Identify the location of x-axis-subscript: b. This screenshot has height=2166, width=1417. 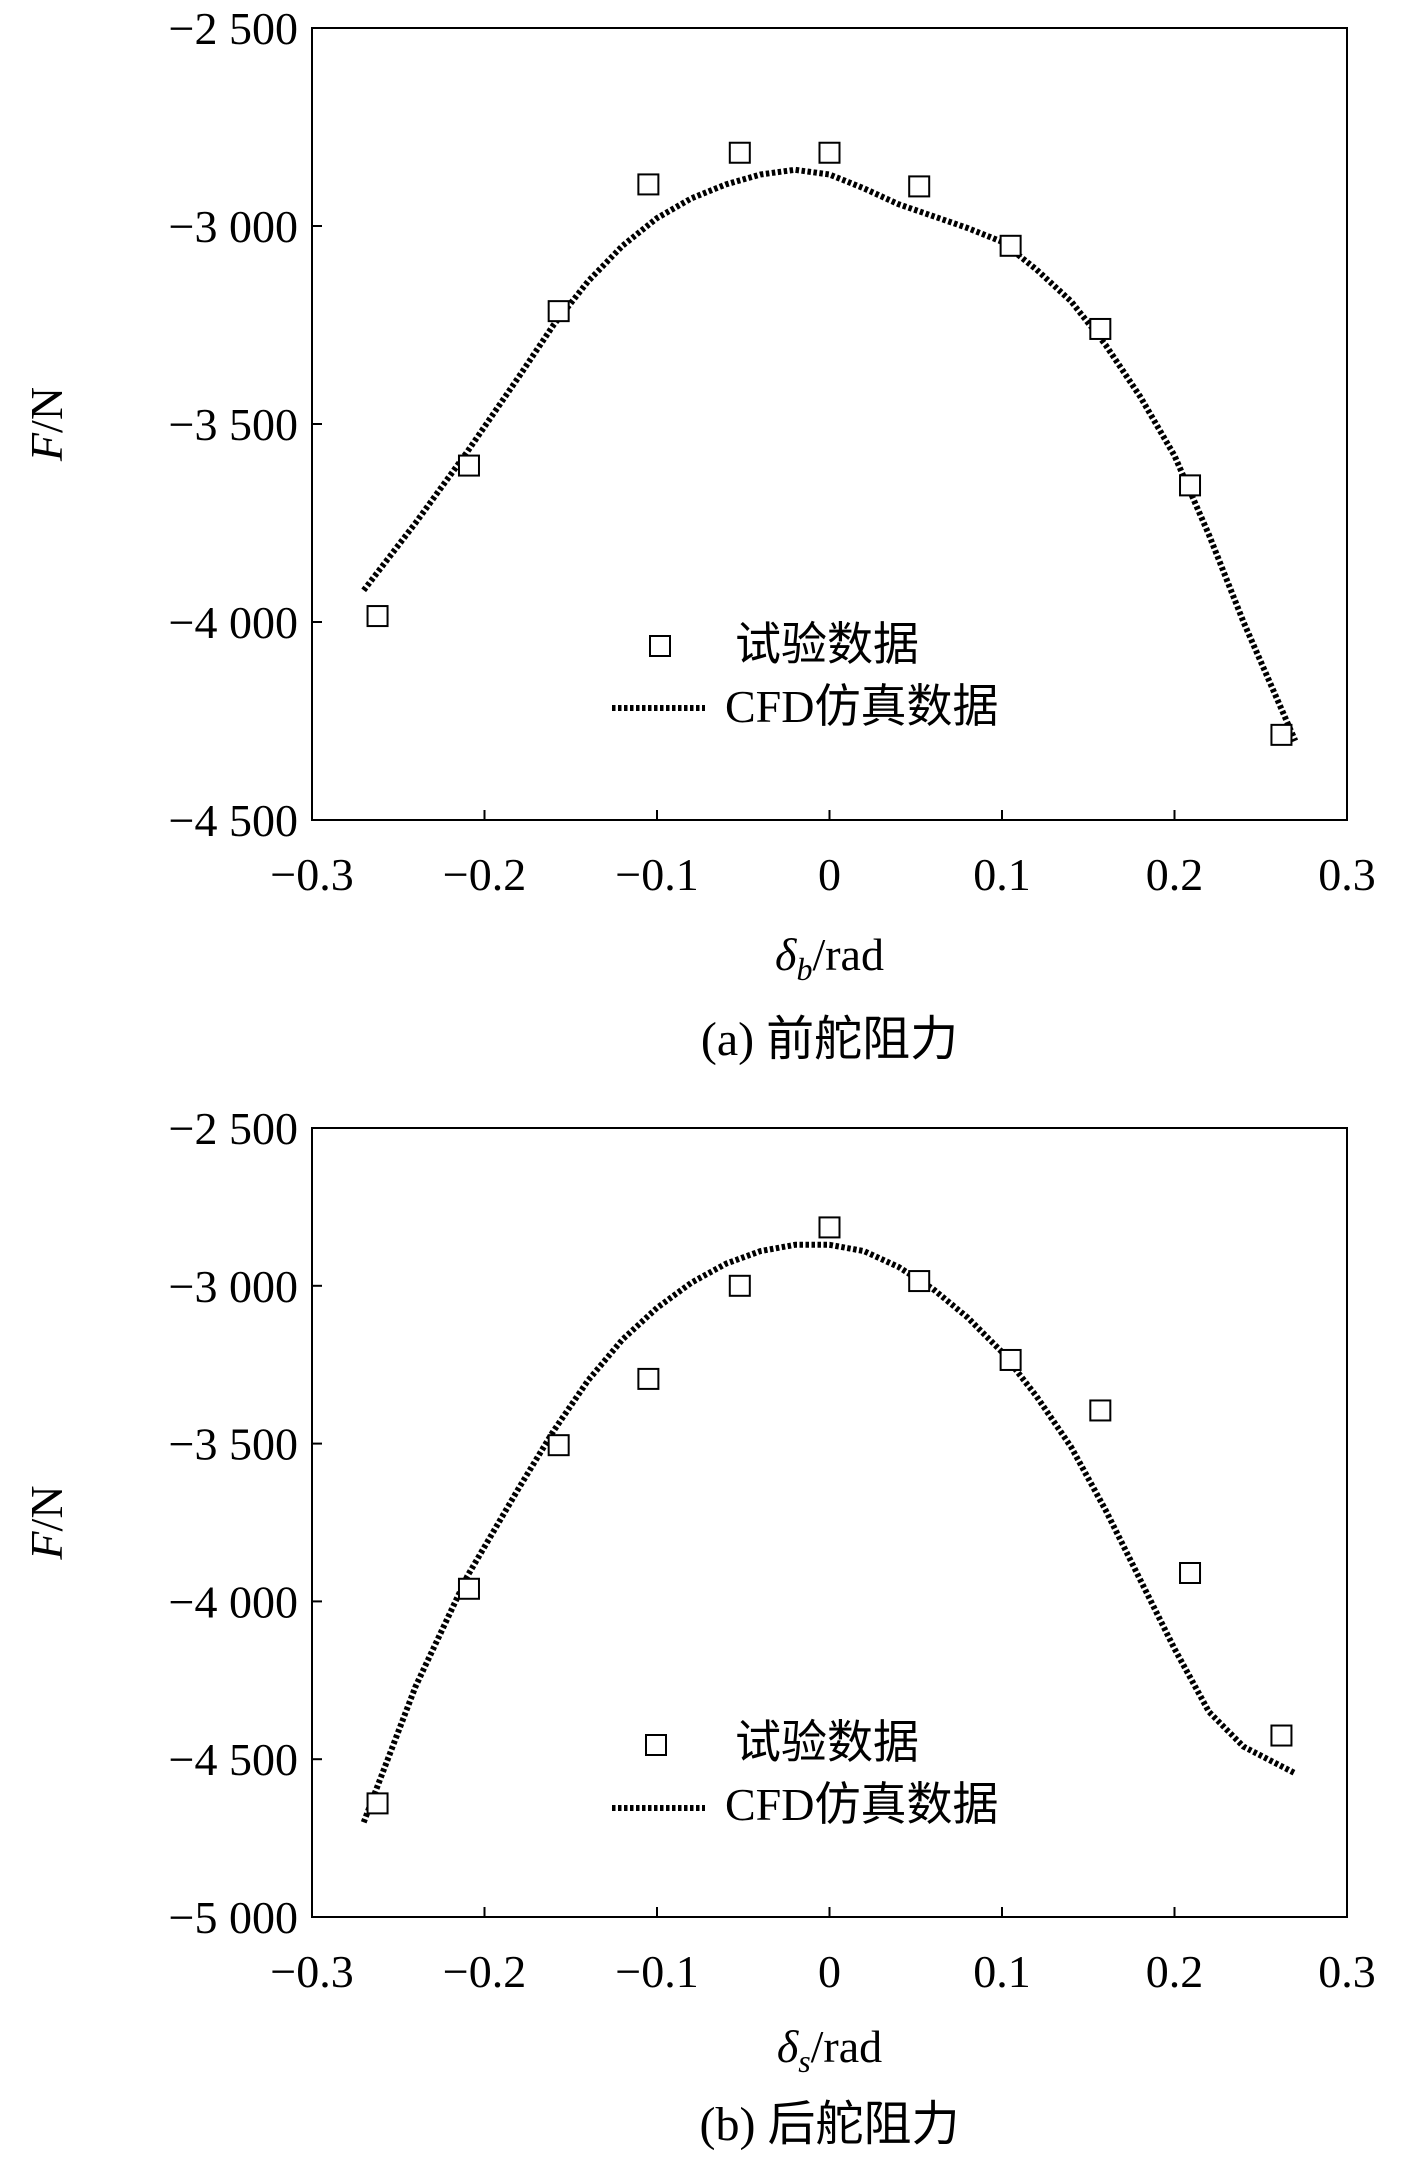
(804, 969).